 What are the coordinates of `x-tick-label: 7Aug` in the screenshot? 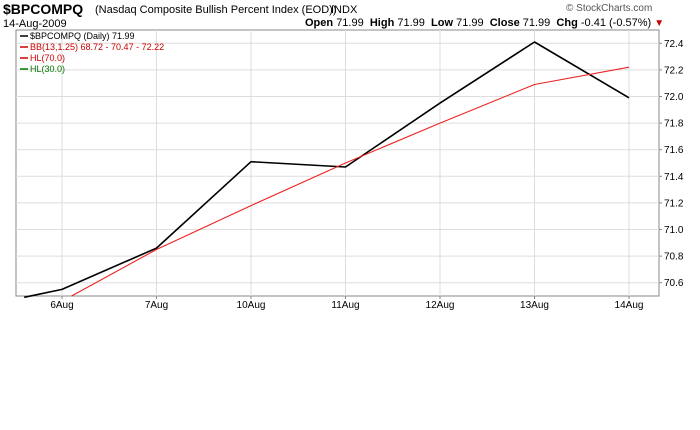 It's located at (156, 305).